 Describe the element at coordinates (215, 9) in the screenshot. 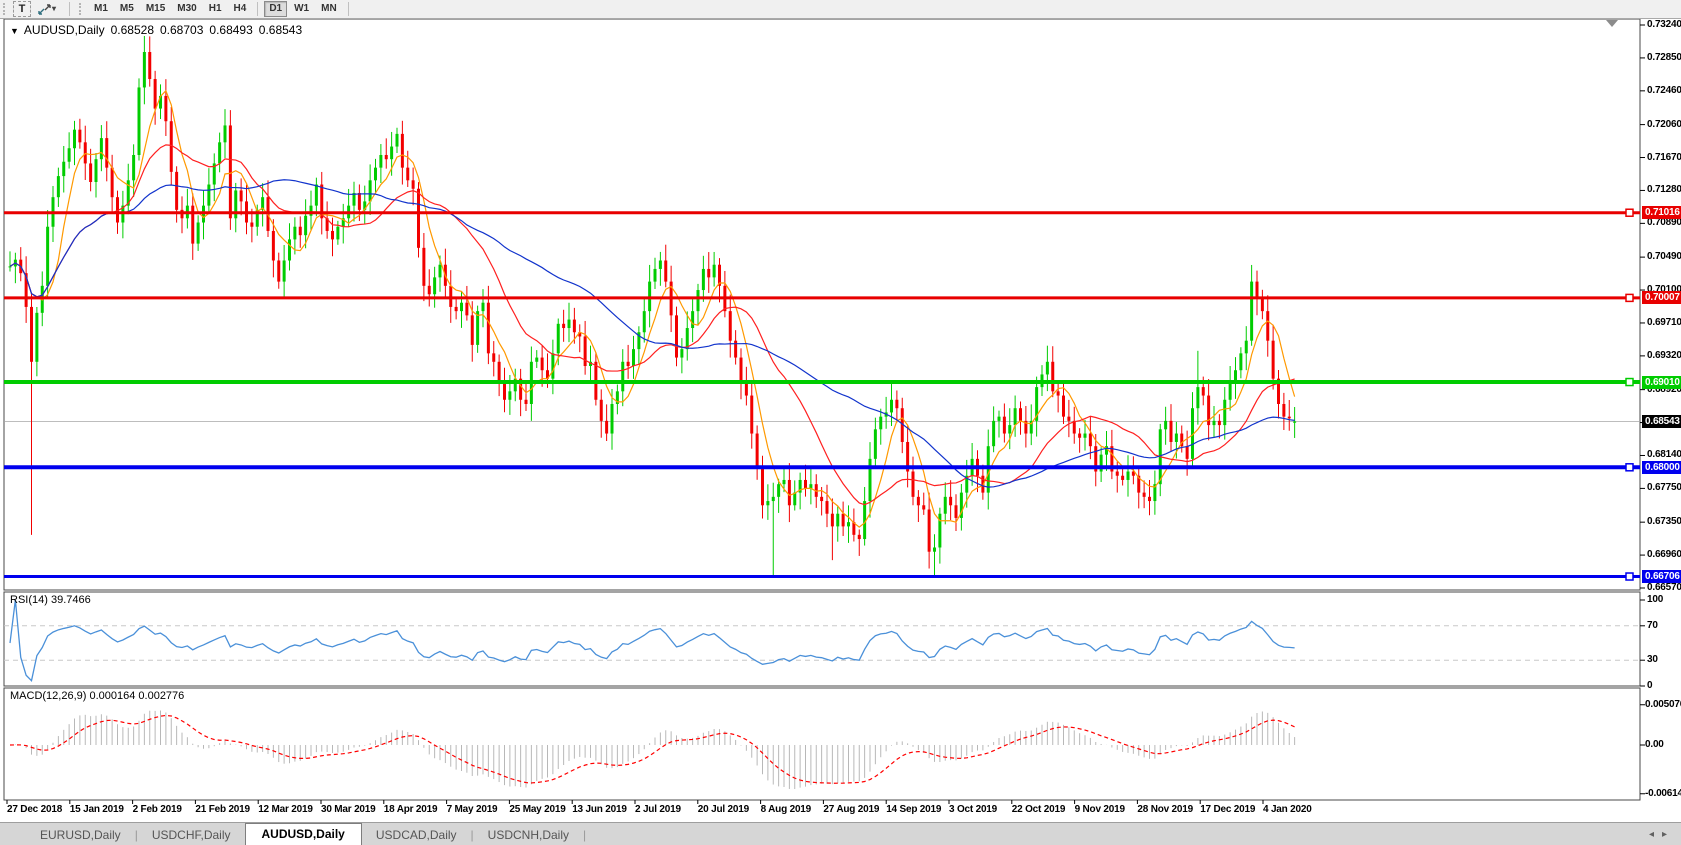

I see `timeframe-button-h1: H1` at that location.